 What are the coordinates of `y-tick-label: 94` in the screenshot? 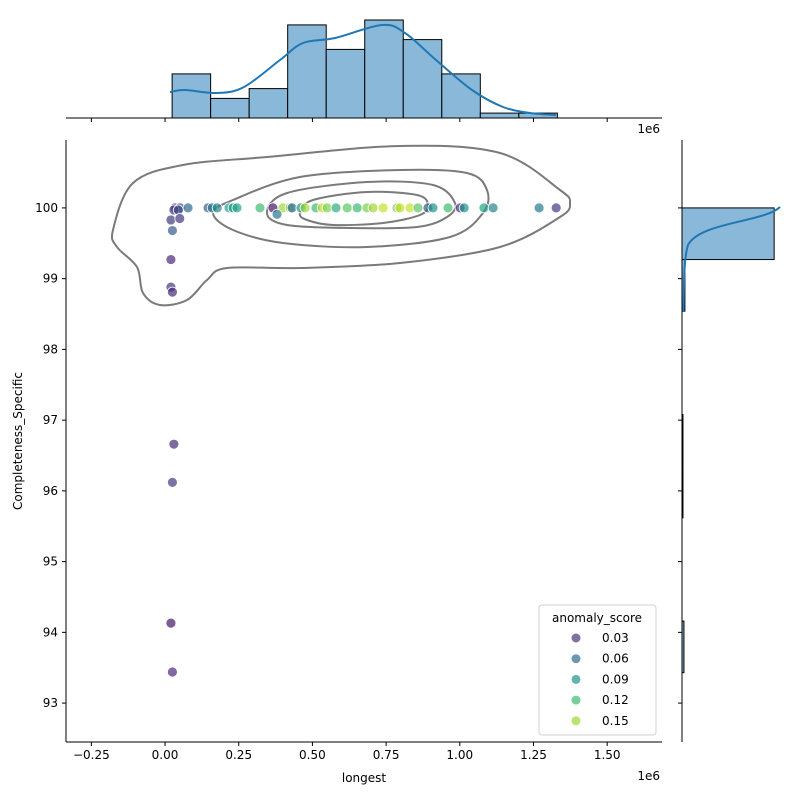 It's located at (50, 632).